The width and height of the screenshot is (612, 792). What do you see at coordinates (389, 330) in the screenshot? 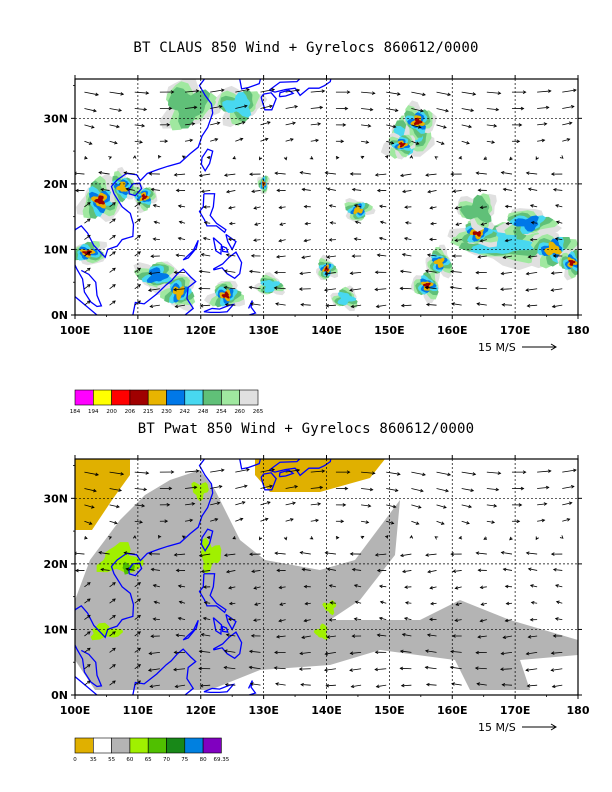
I see `x-tick-label: 150E` at bounding box center [389, 330].